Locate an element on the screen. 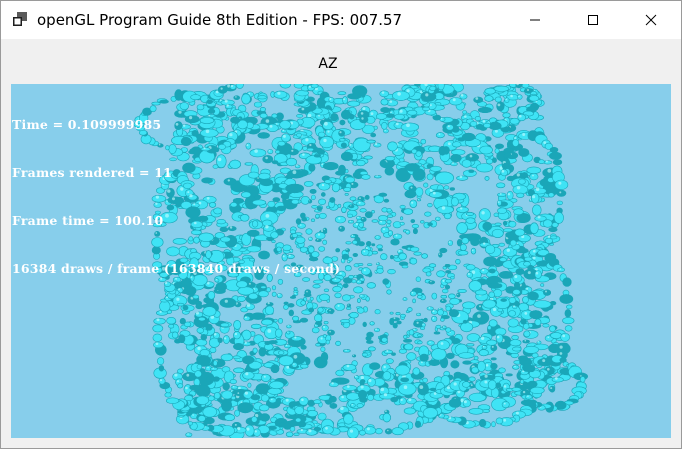 The image size is (682, 449). minimize-button is located at coordinates (535, 20).